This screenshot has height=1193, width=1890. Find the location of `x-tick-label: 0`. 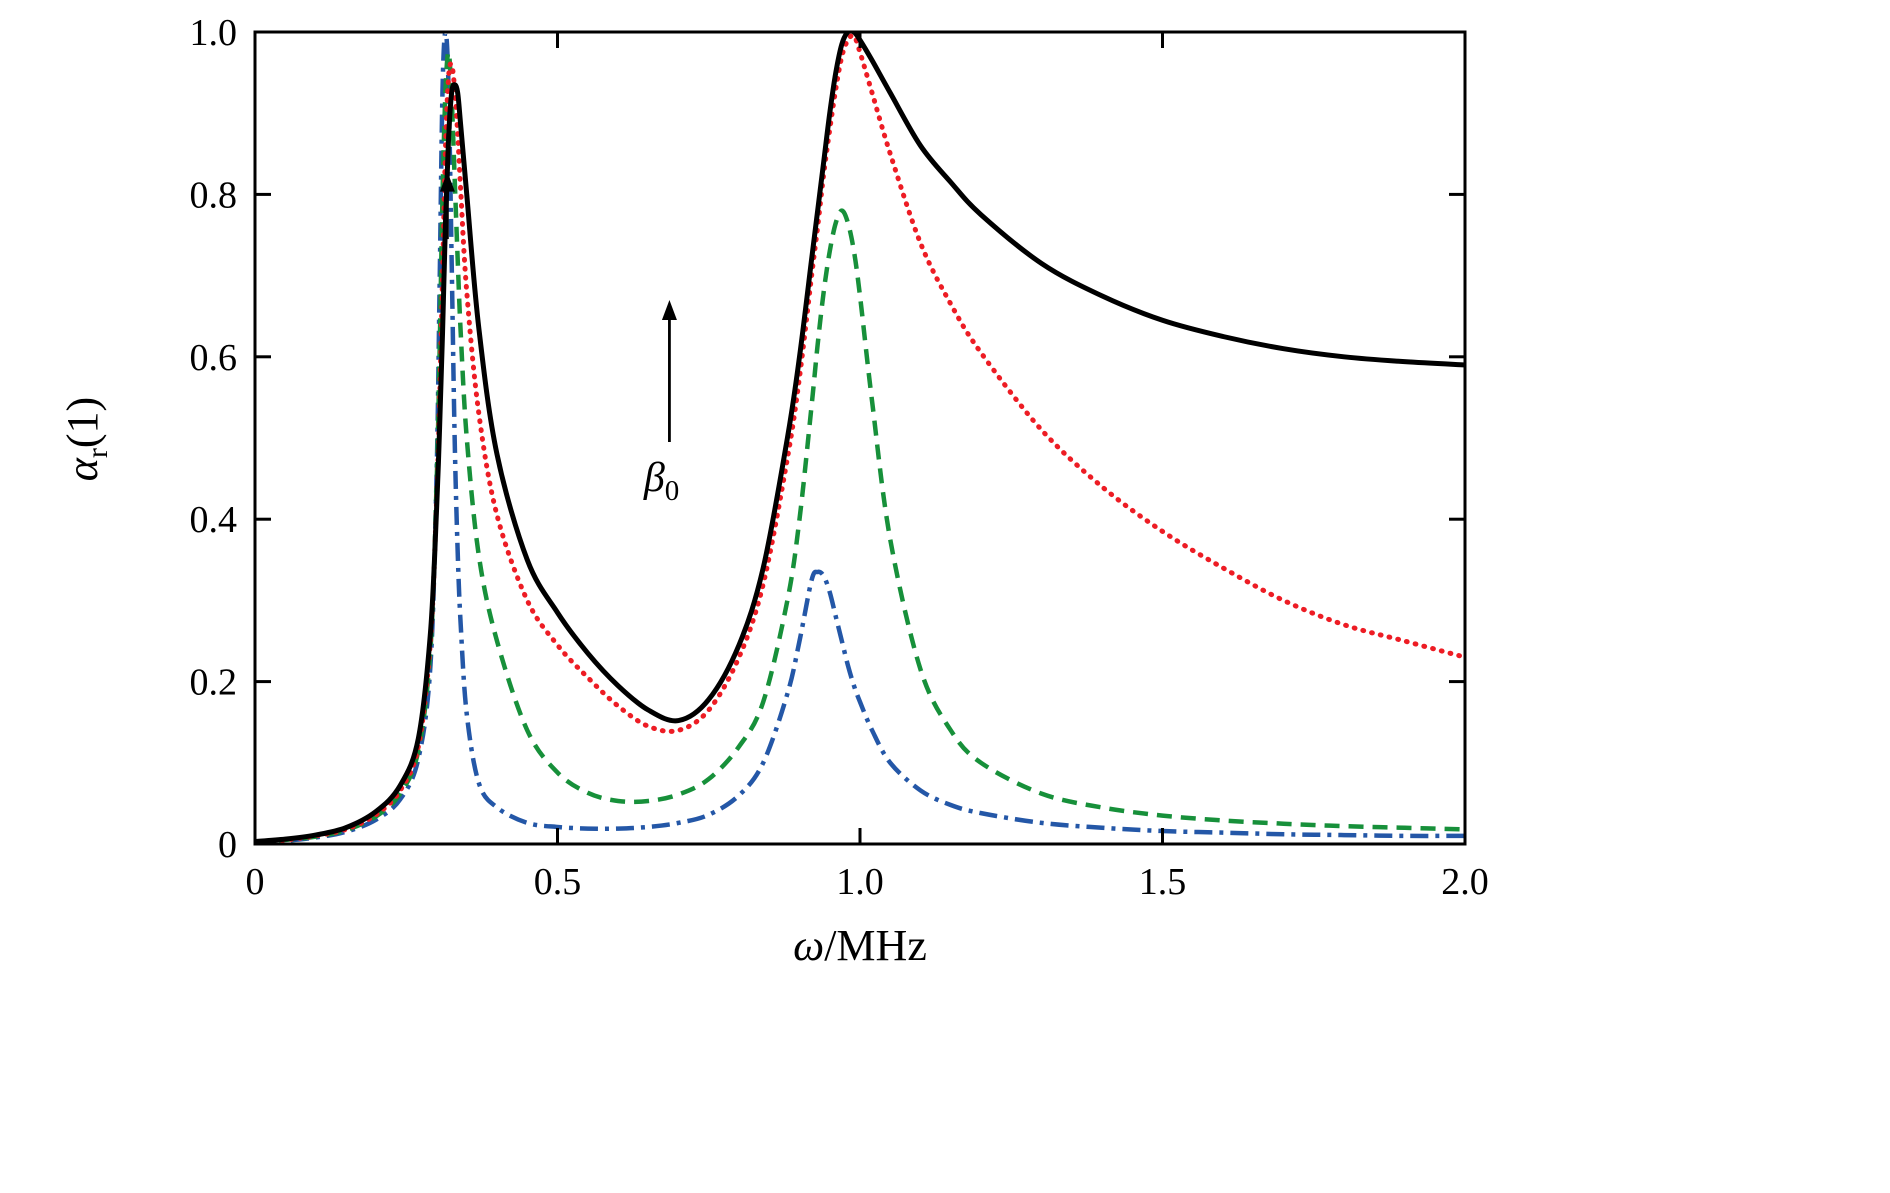

x-tick-label: 0 is located at coordinates (255, 882).